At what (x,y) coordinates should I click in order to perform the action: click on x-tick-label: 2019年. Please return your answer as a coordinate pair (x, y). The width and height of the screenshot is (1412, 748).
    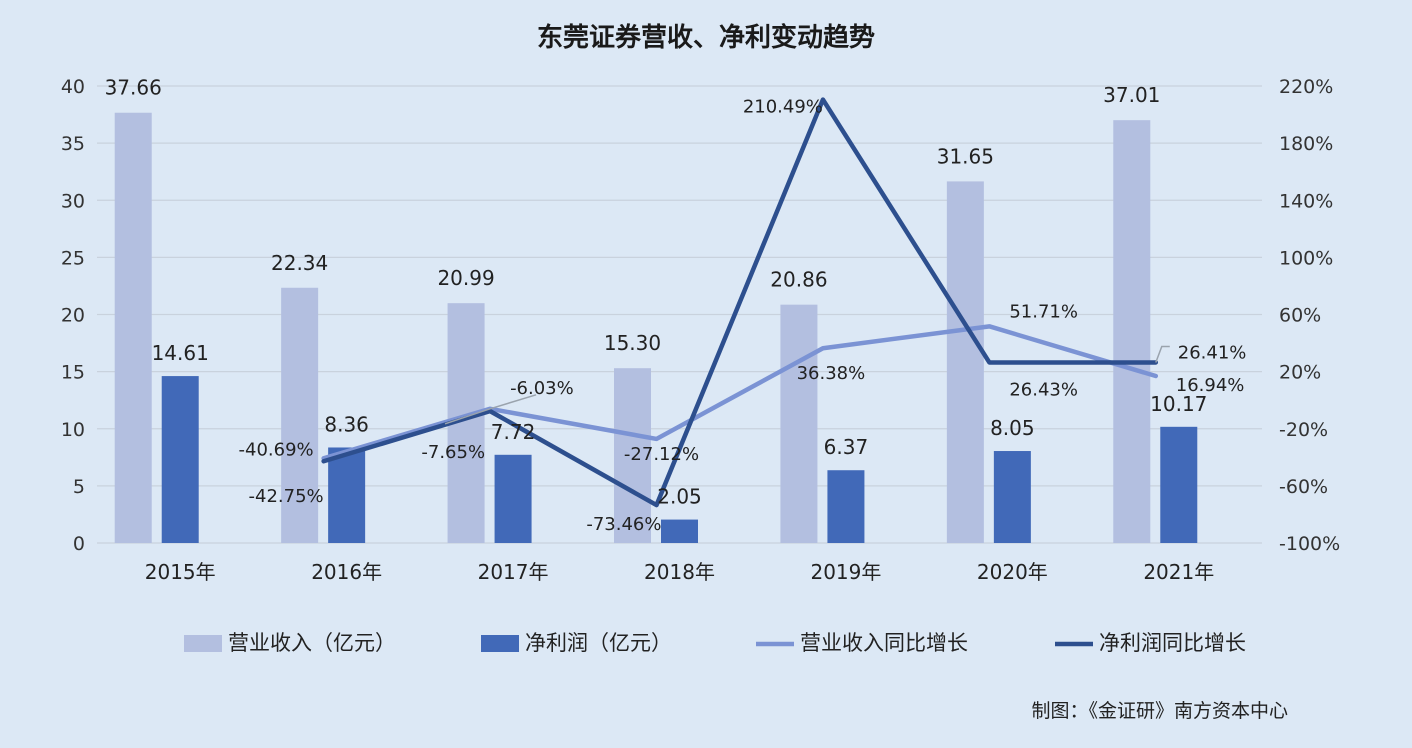
    Looking at the image, I should click on (845, 572).